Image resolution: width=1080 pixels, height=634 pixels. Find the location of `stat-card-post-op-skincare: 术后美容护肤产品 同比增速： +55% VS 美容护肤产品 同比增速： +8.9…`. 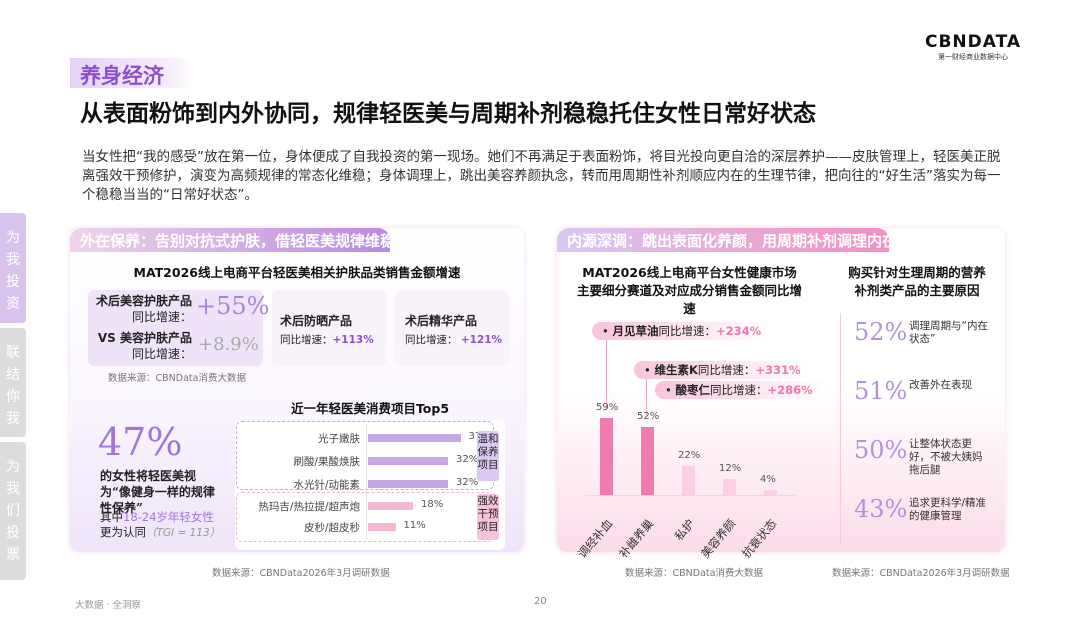

stat-card-post-op-skincare: 术后美容护肤产品 同比增速： +55% VS 美容护肤产品 同比增速： +8.9… is located at coordinates (178, 328).